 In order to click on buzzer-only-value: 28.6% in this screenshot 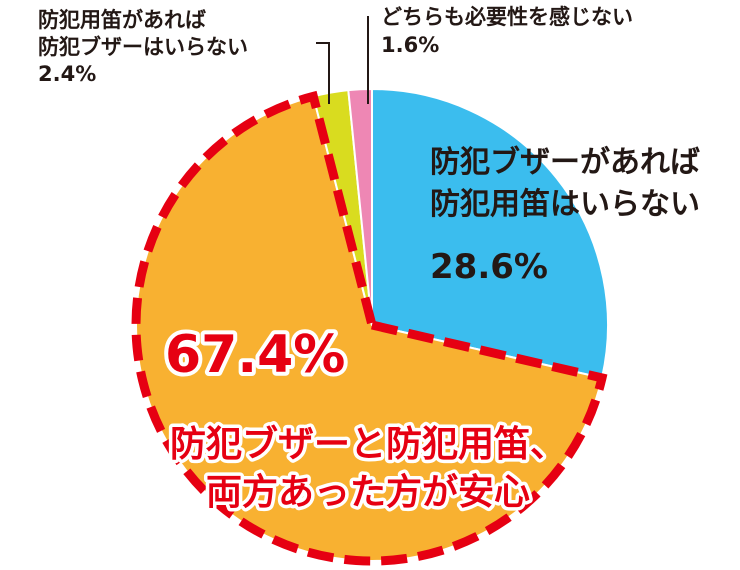, I will do `click(489, 267)`.